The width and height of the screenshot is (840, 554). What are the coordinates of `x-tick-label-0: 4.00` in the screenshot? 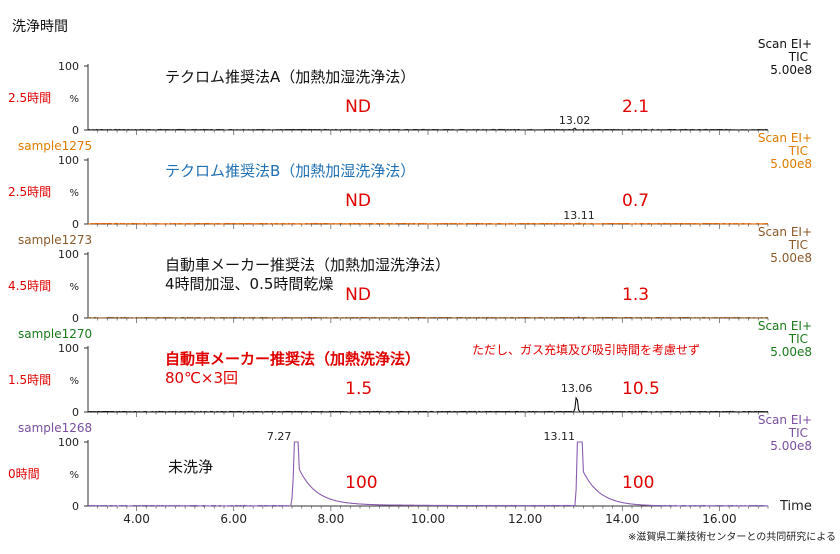 It's located at (136, 519).